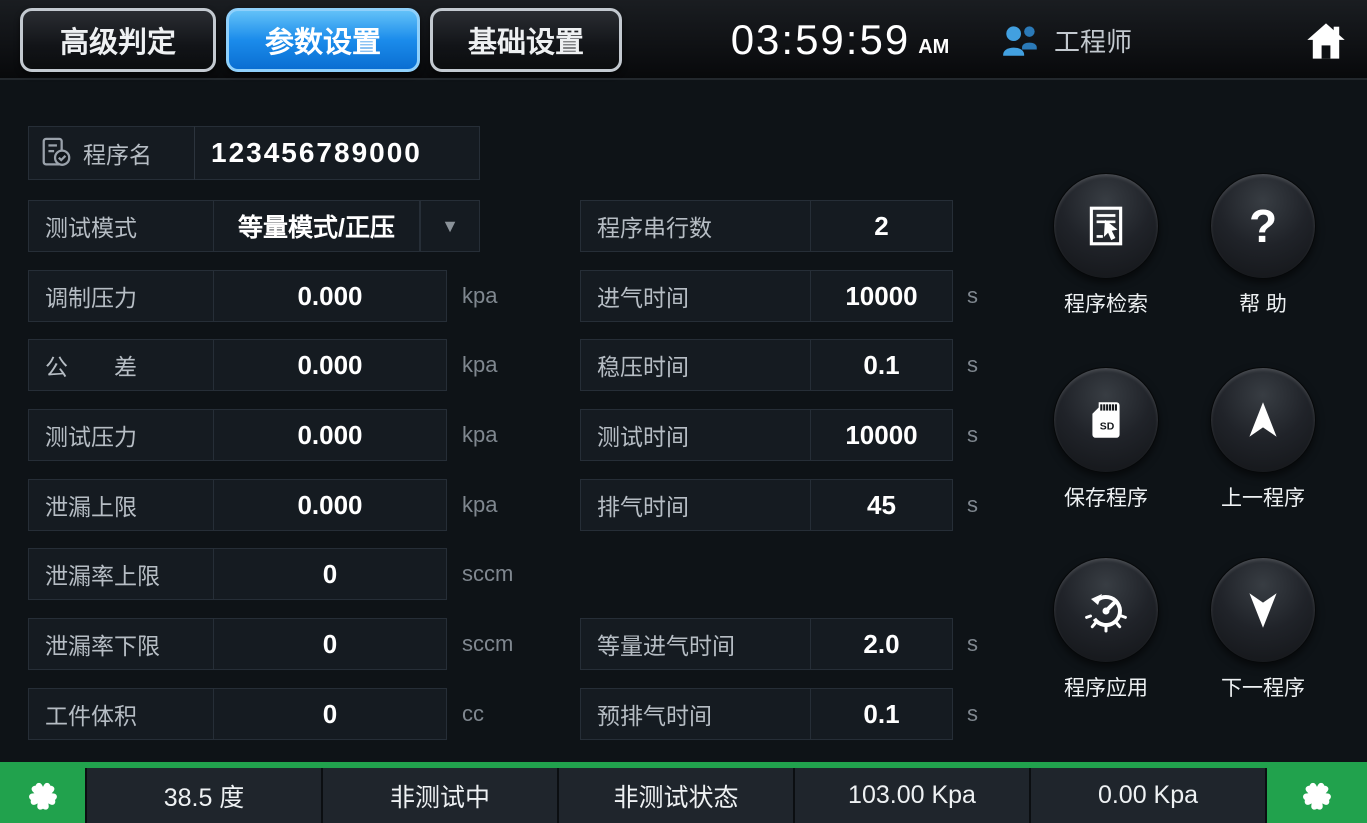  I want to click on field-label: 公 差, so click(120, 365).